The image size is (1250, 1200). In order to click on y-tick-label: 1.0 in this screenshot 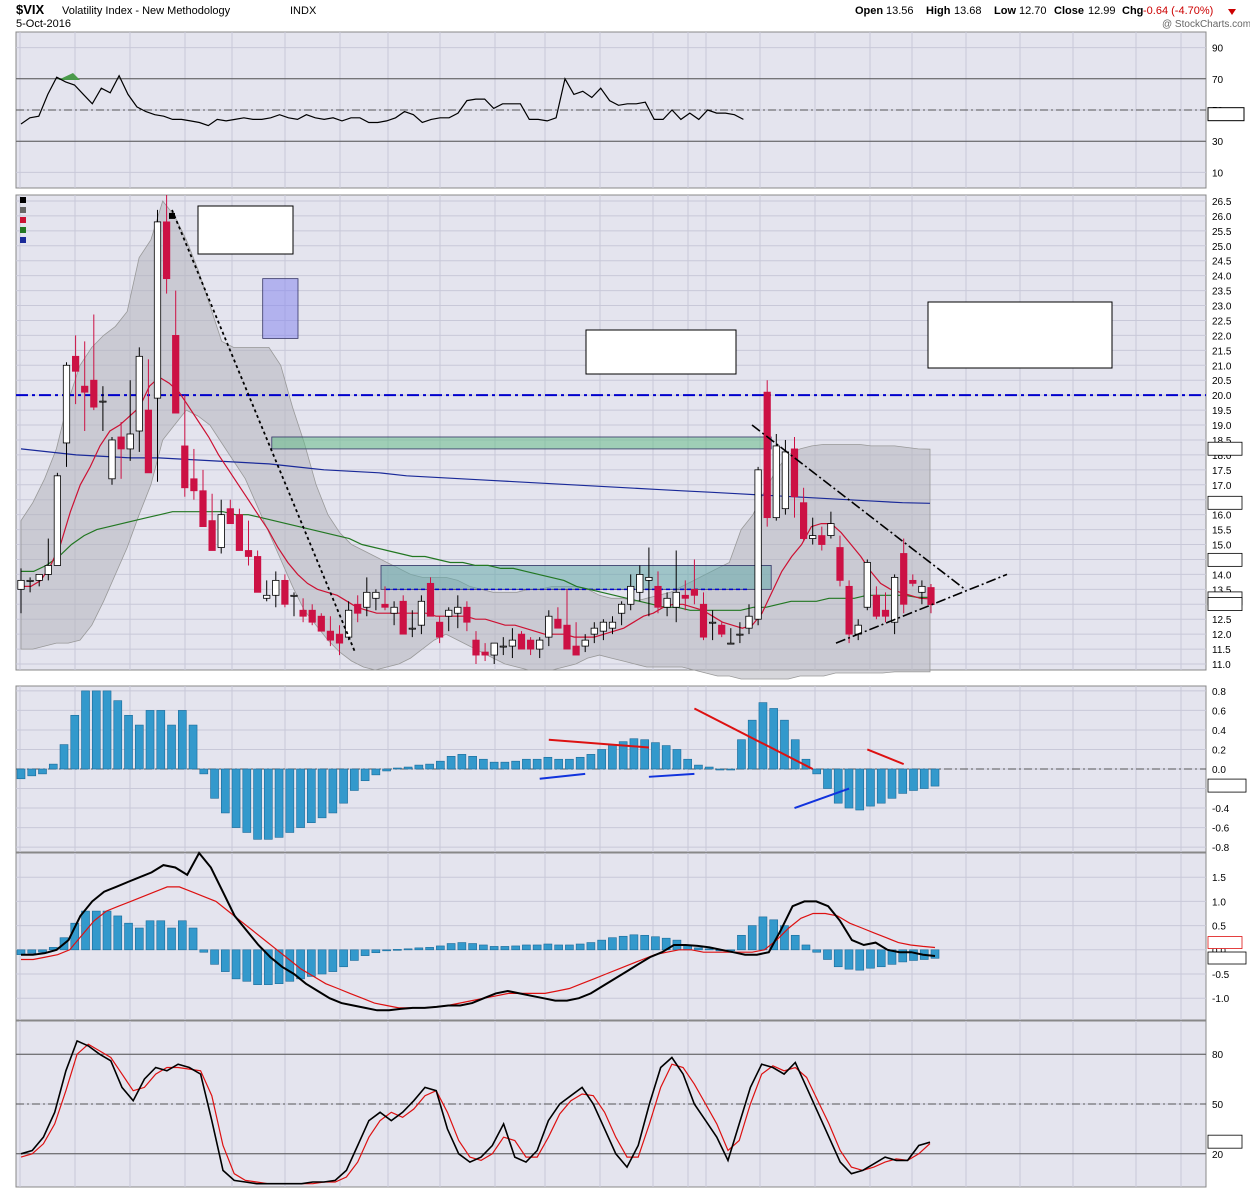, I will do `click(1219, 902)`.